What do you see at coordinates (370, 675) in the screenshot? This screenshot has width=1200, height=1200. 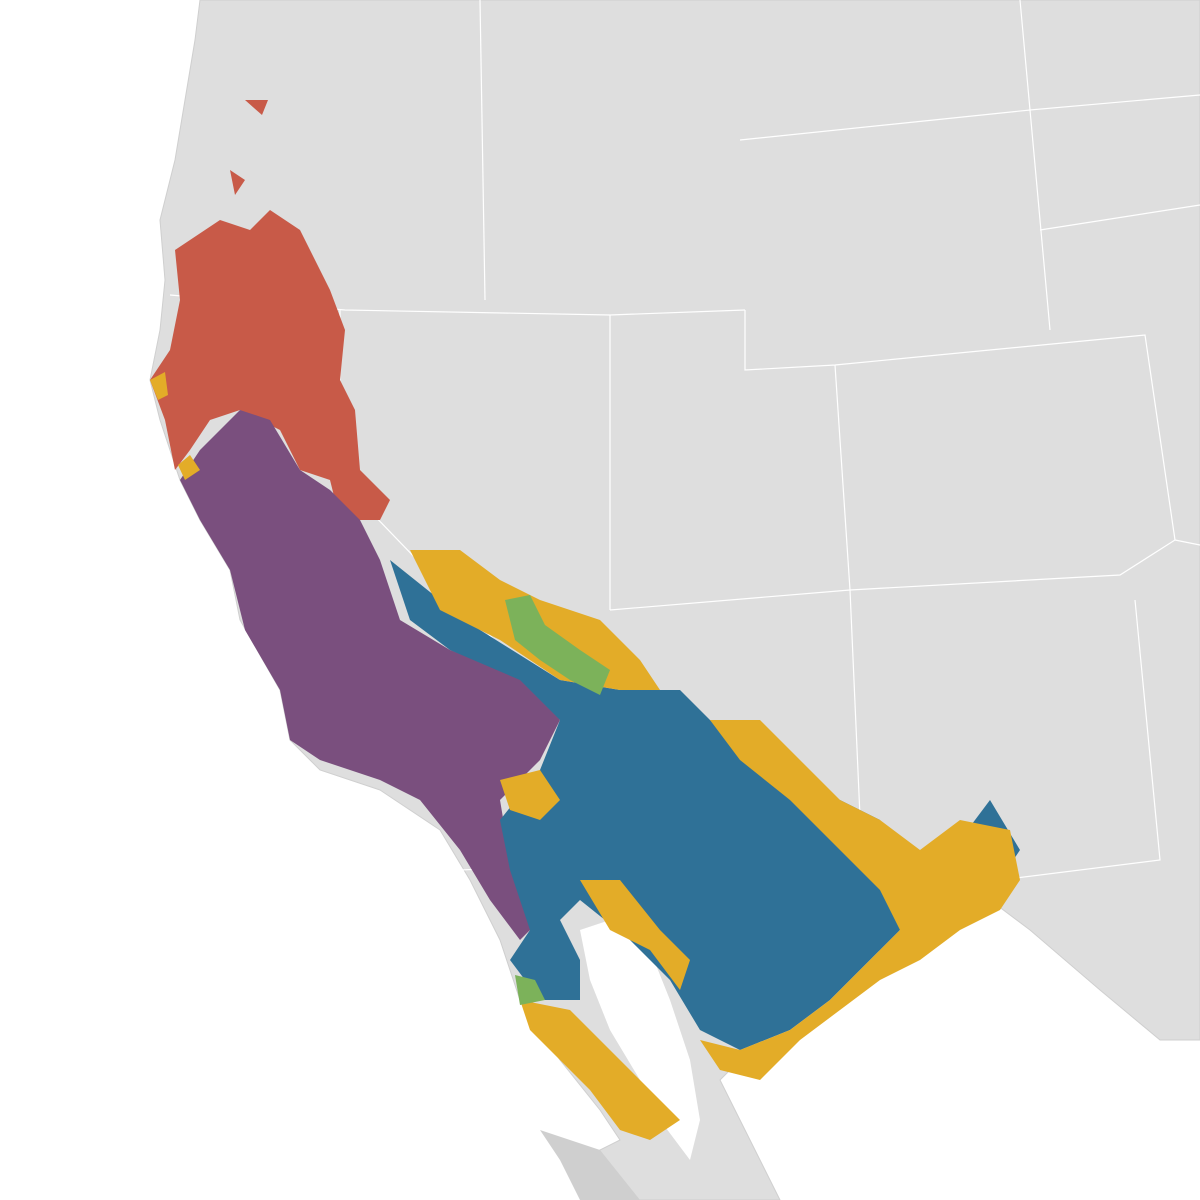 I see `range-region-purple` at bounding box center [370, 675].